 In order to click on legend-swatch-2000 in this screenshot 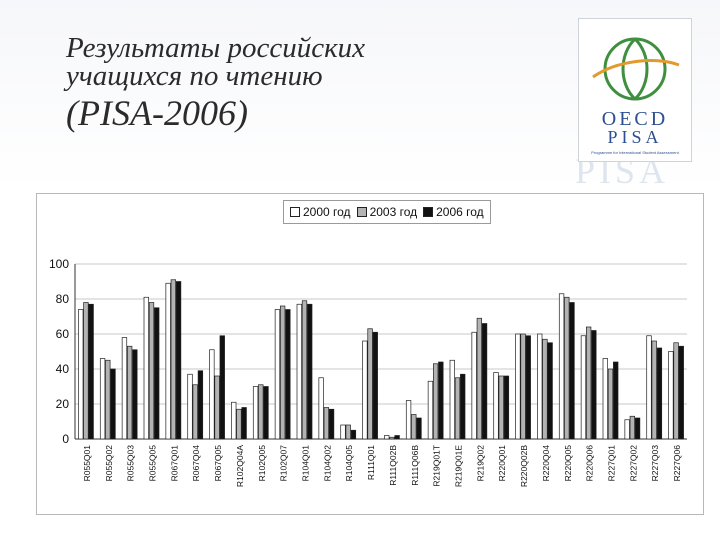, I will do `click(295, 212)`.